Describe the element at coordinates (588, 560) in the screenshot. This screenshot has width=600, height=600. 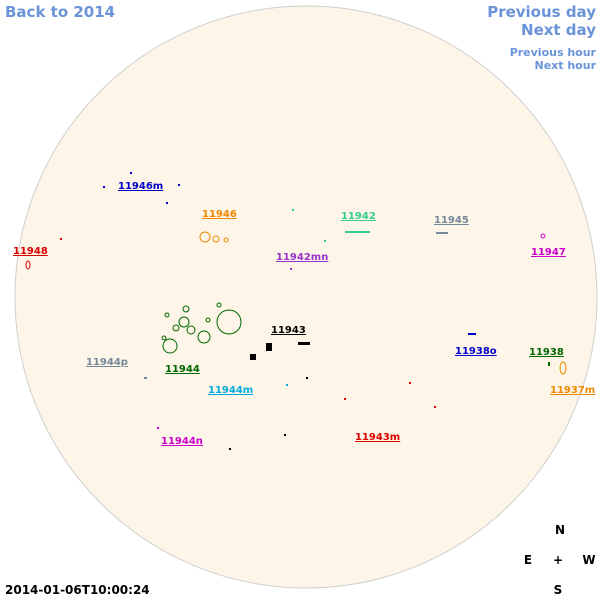
I see `compass-w: W` at that location.